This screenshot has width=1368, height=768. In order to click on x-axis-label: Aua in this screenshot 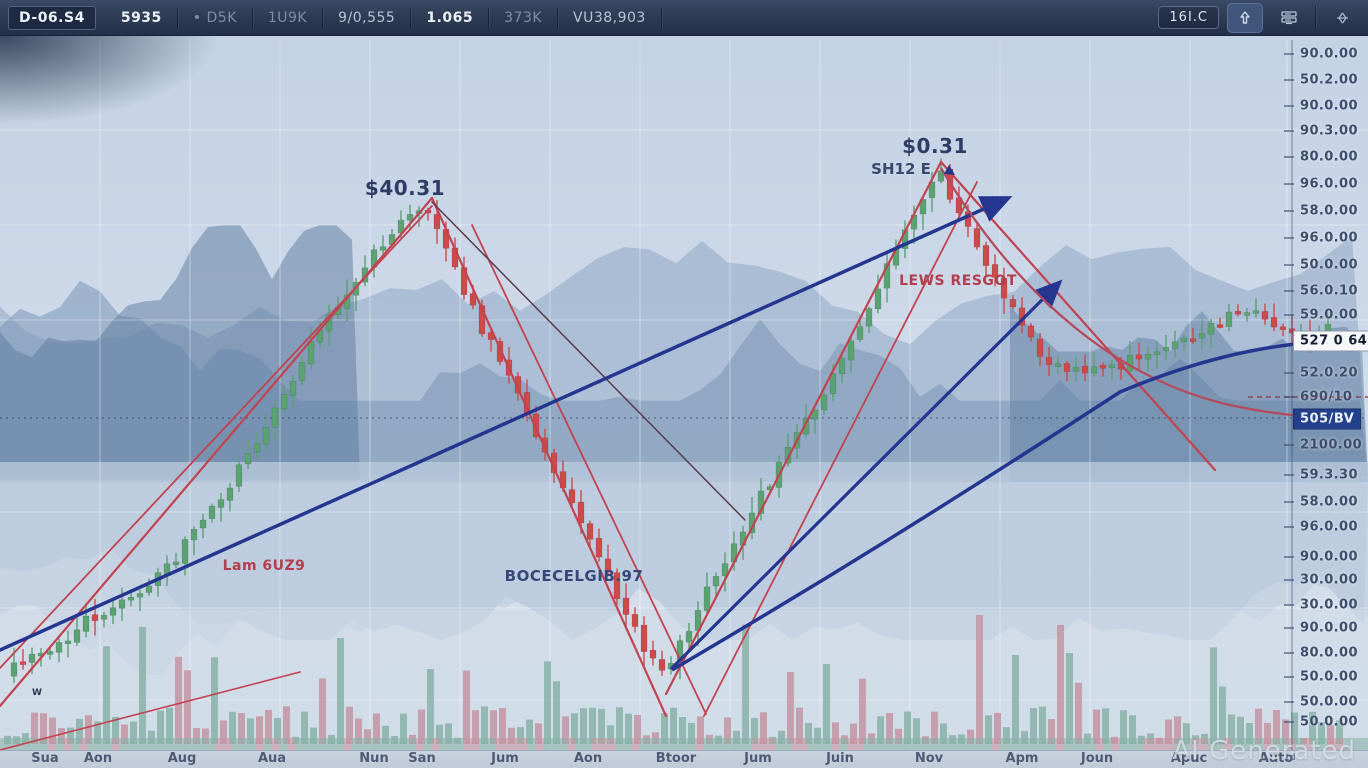, I will do `click(272, 758)`.